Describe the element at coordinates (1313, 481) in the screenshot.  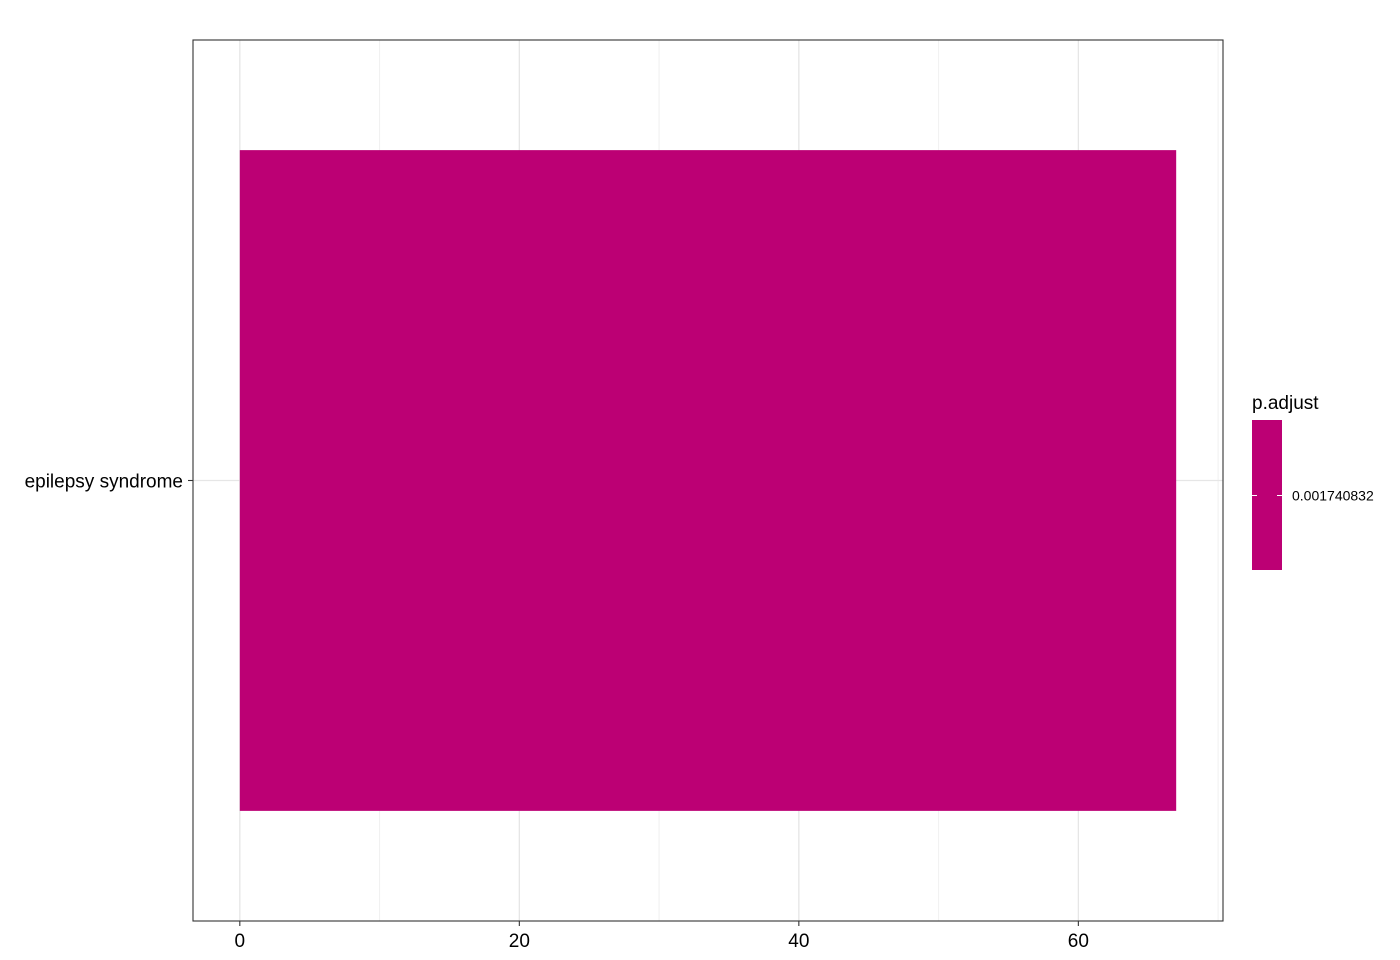
I see `legend: p.adjust 0.001740832` at that location.